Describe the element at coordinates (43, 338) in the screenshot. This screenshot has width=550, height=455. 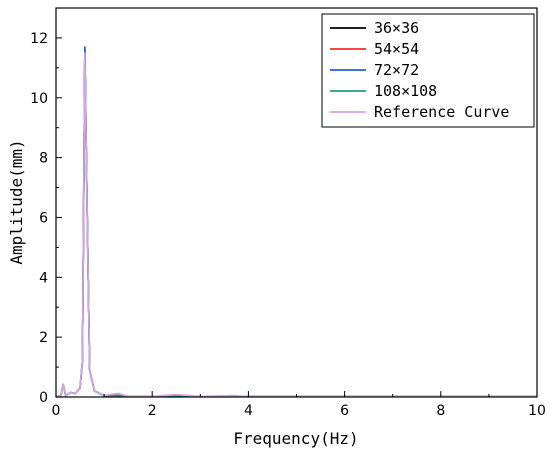
I see `y-tick-label: 2` at that location.